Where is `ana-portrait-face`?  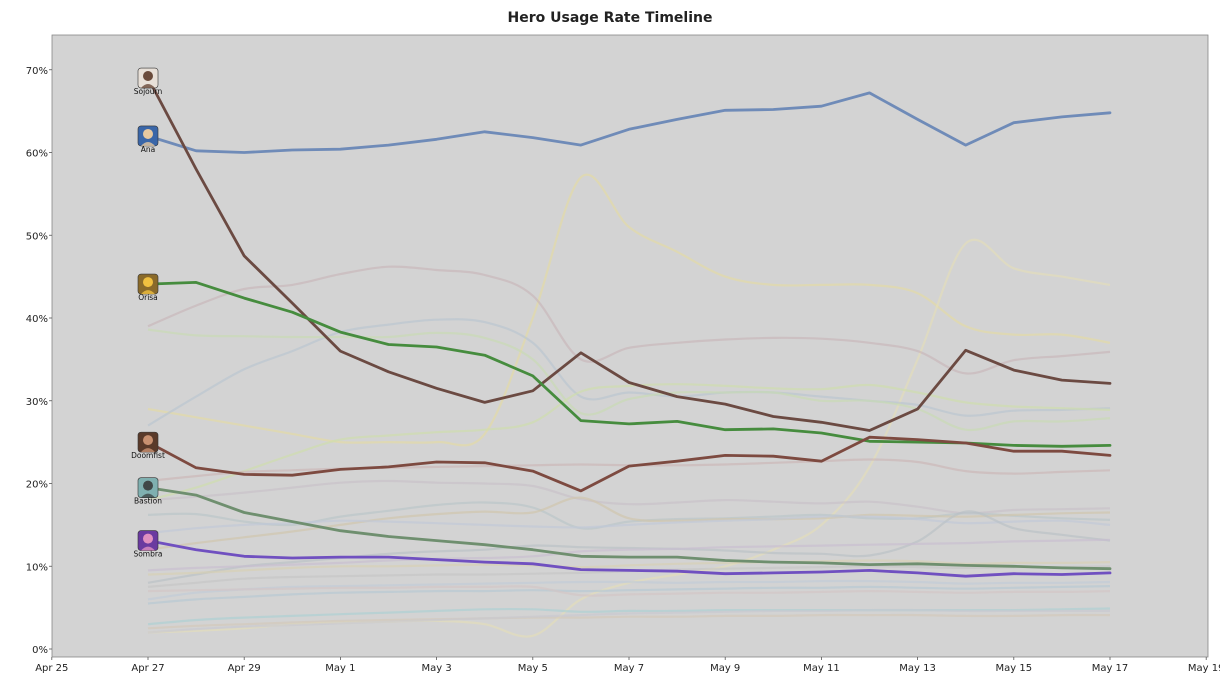 ana-portrait-face is located at coordinates (148, 133).